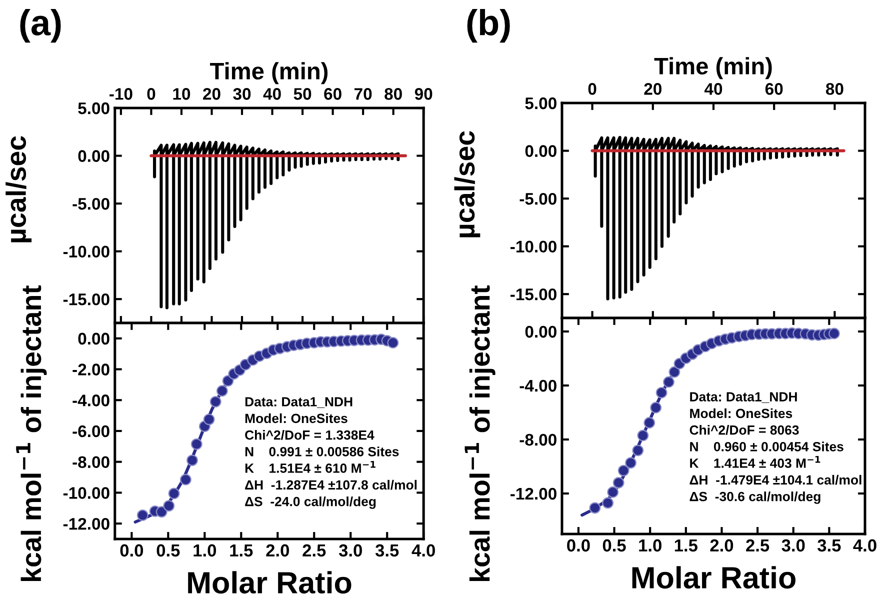 This screenshot has width=877, height=601. I want to click on x-tick-label: 50, so click(303, 94).